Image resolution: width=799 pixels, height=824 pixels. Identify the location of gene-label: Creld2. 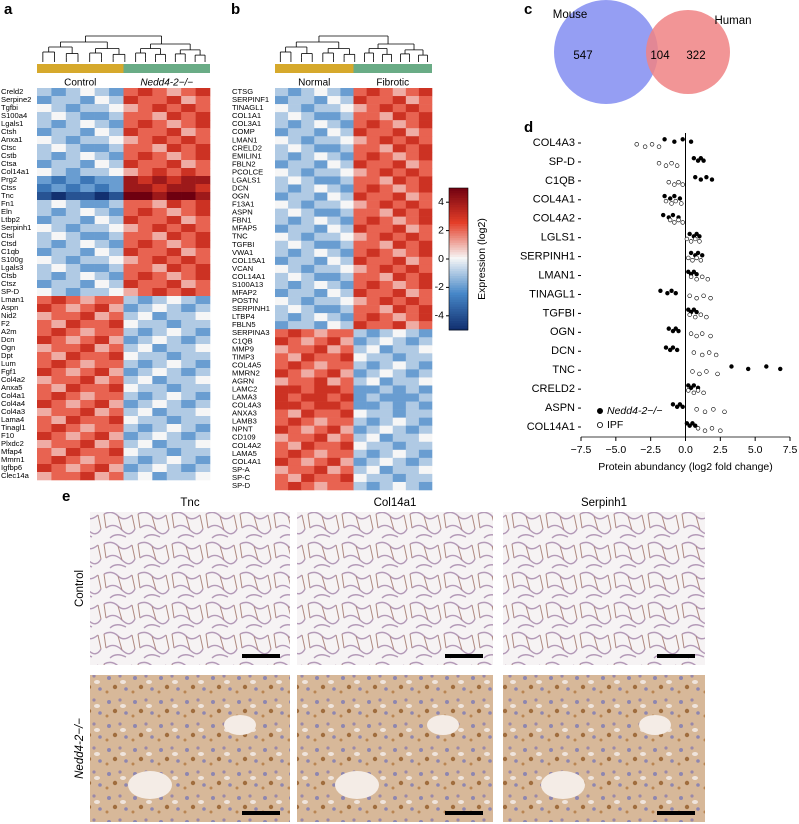
(12, 91).